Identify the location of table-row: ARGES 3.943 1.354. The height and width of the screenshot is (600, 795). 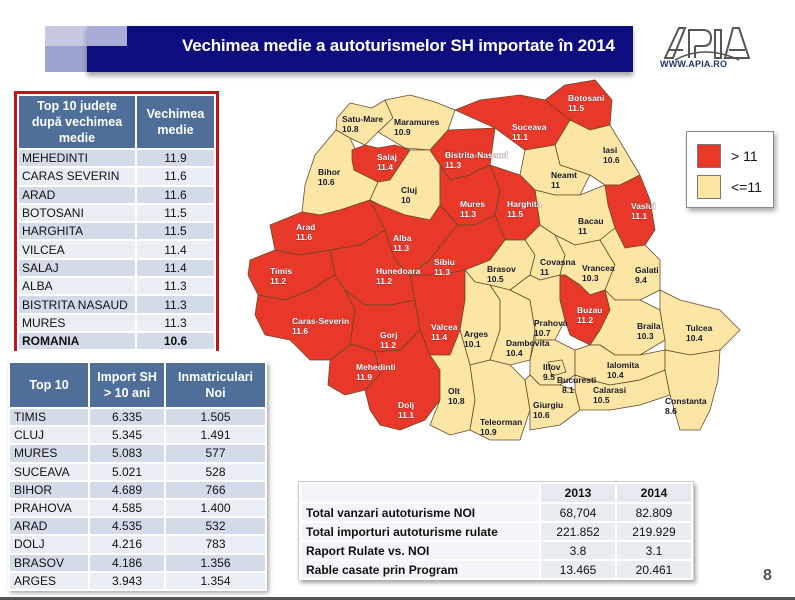
(137, 580).